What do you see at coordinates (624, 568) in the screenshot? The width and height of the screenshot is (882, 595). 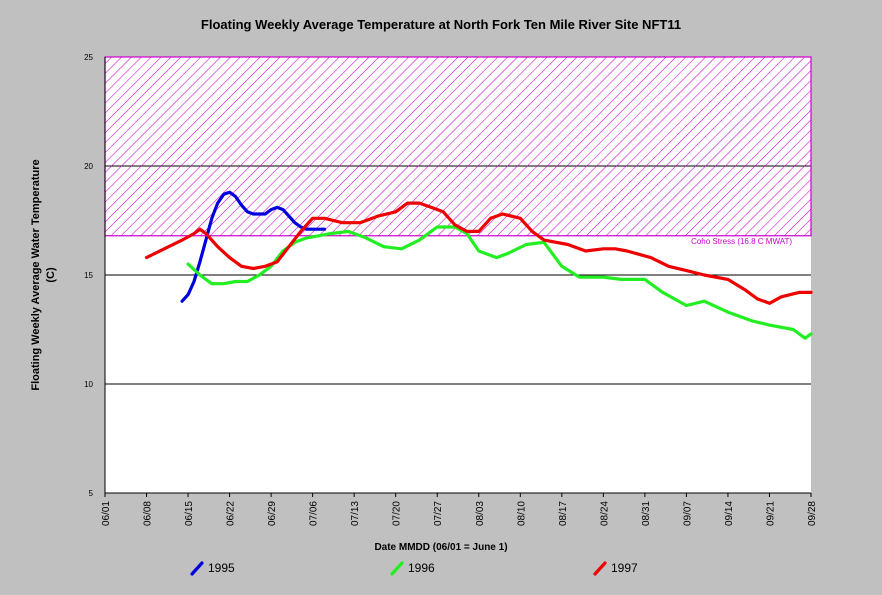 I see `legend-label: 1997` at bounding box center [624, 568].